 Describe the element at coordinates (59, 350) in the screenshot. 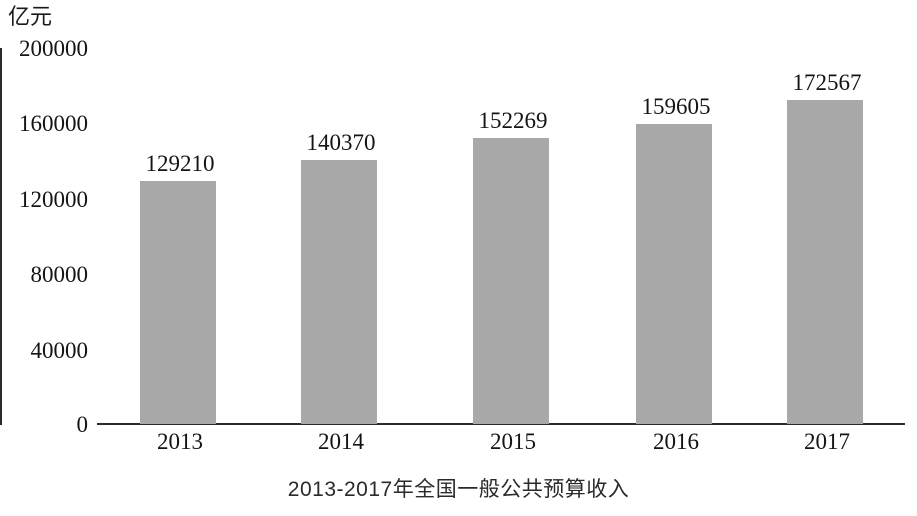

I see `y-tick-label: 40000` at that location.